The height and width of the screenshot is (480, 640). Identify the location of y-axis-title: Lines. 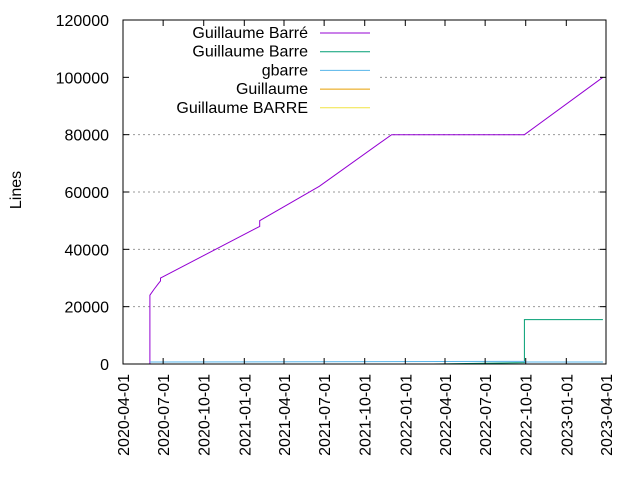
(16, 190).